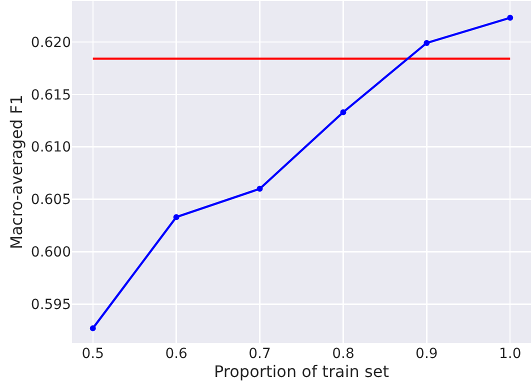 The height and width of the screenshot is (386, 532). Describe the element at coordinates (259, 354) in the screenshot. I see `x-tick-label: 0.7` at that location.